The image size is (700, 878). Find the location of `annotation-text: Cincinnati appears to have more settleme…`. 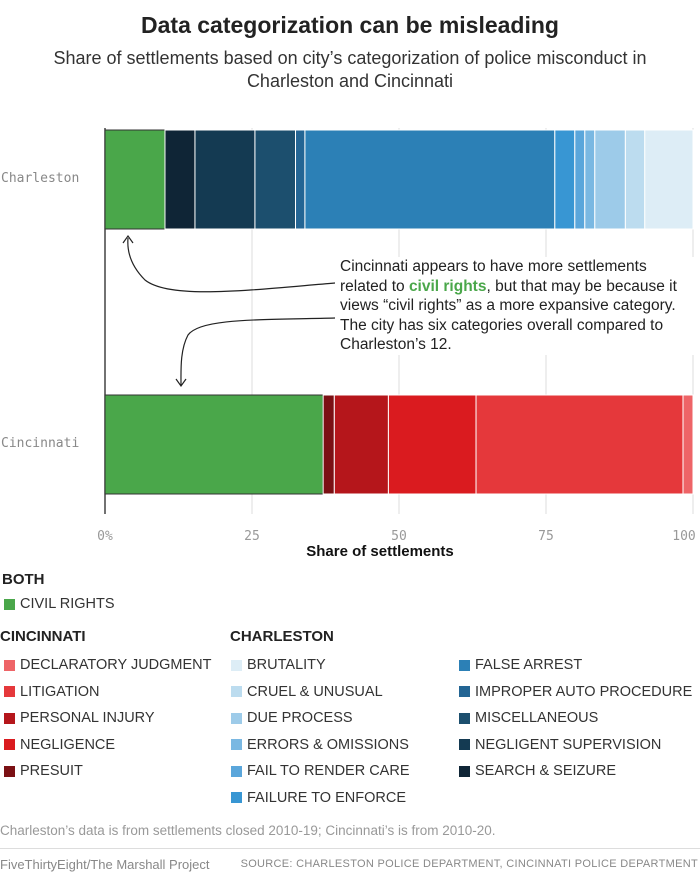

annotation-text: Cincinnati appears to have more settleme… is located at coordinates (493, 276).